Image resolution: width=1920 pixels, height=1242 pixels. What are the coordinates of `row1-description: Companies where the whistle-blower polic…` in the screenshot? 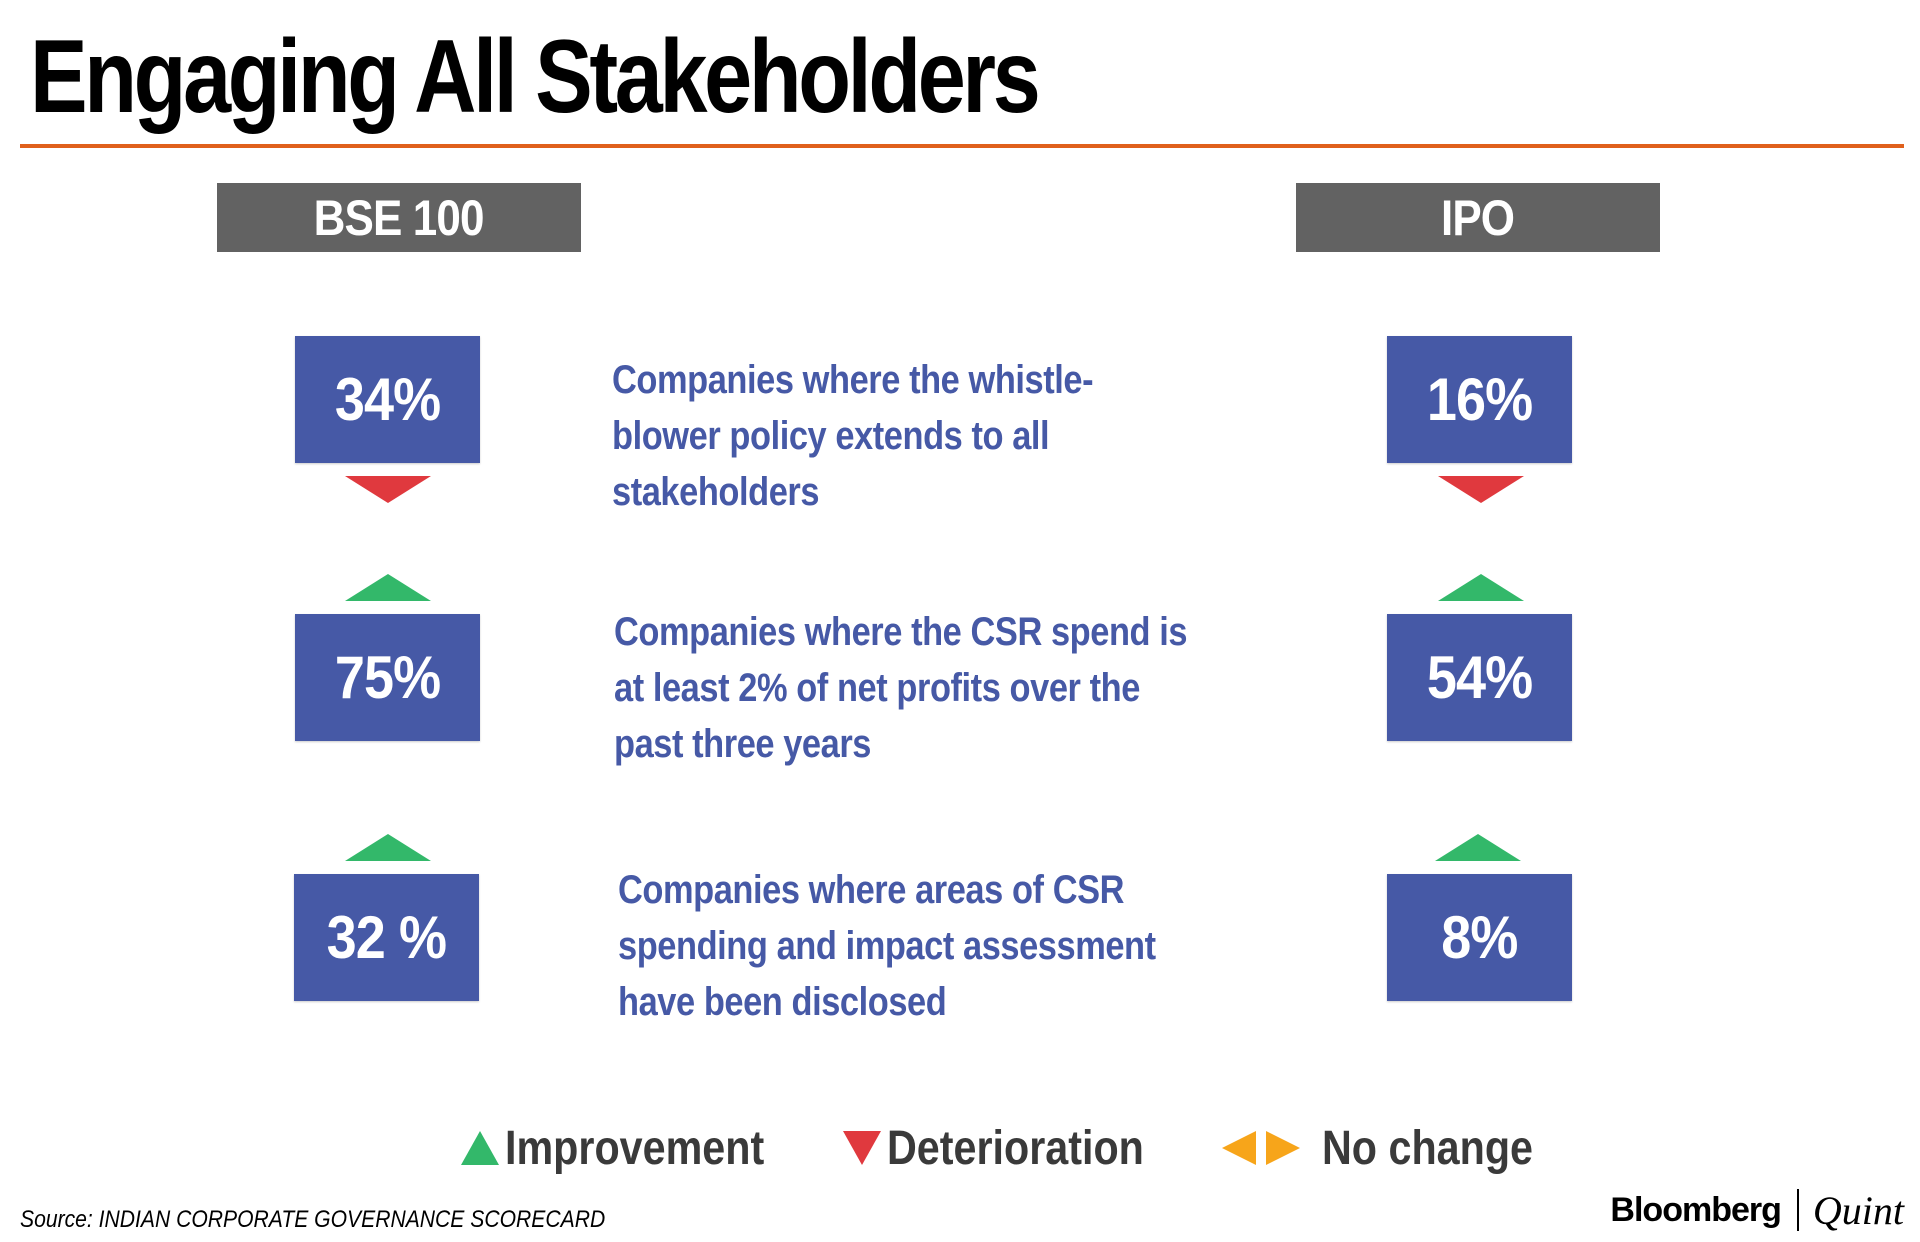 It's located at (853, 436).